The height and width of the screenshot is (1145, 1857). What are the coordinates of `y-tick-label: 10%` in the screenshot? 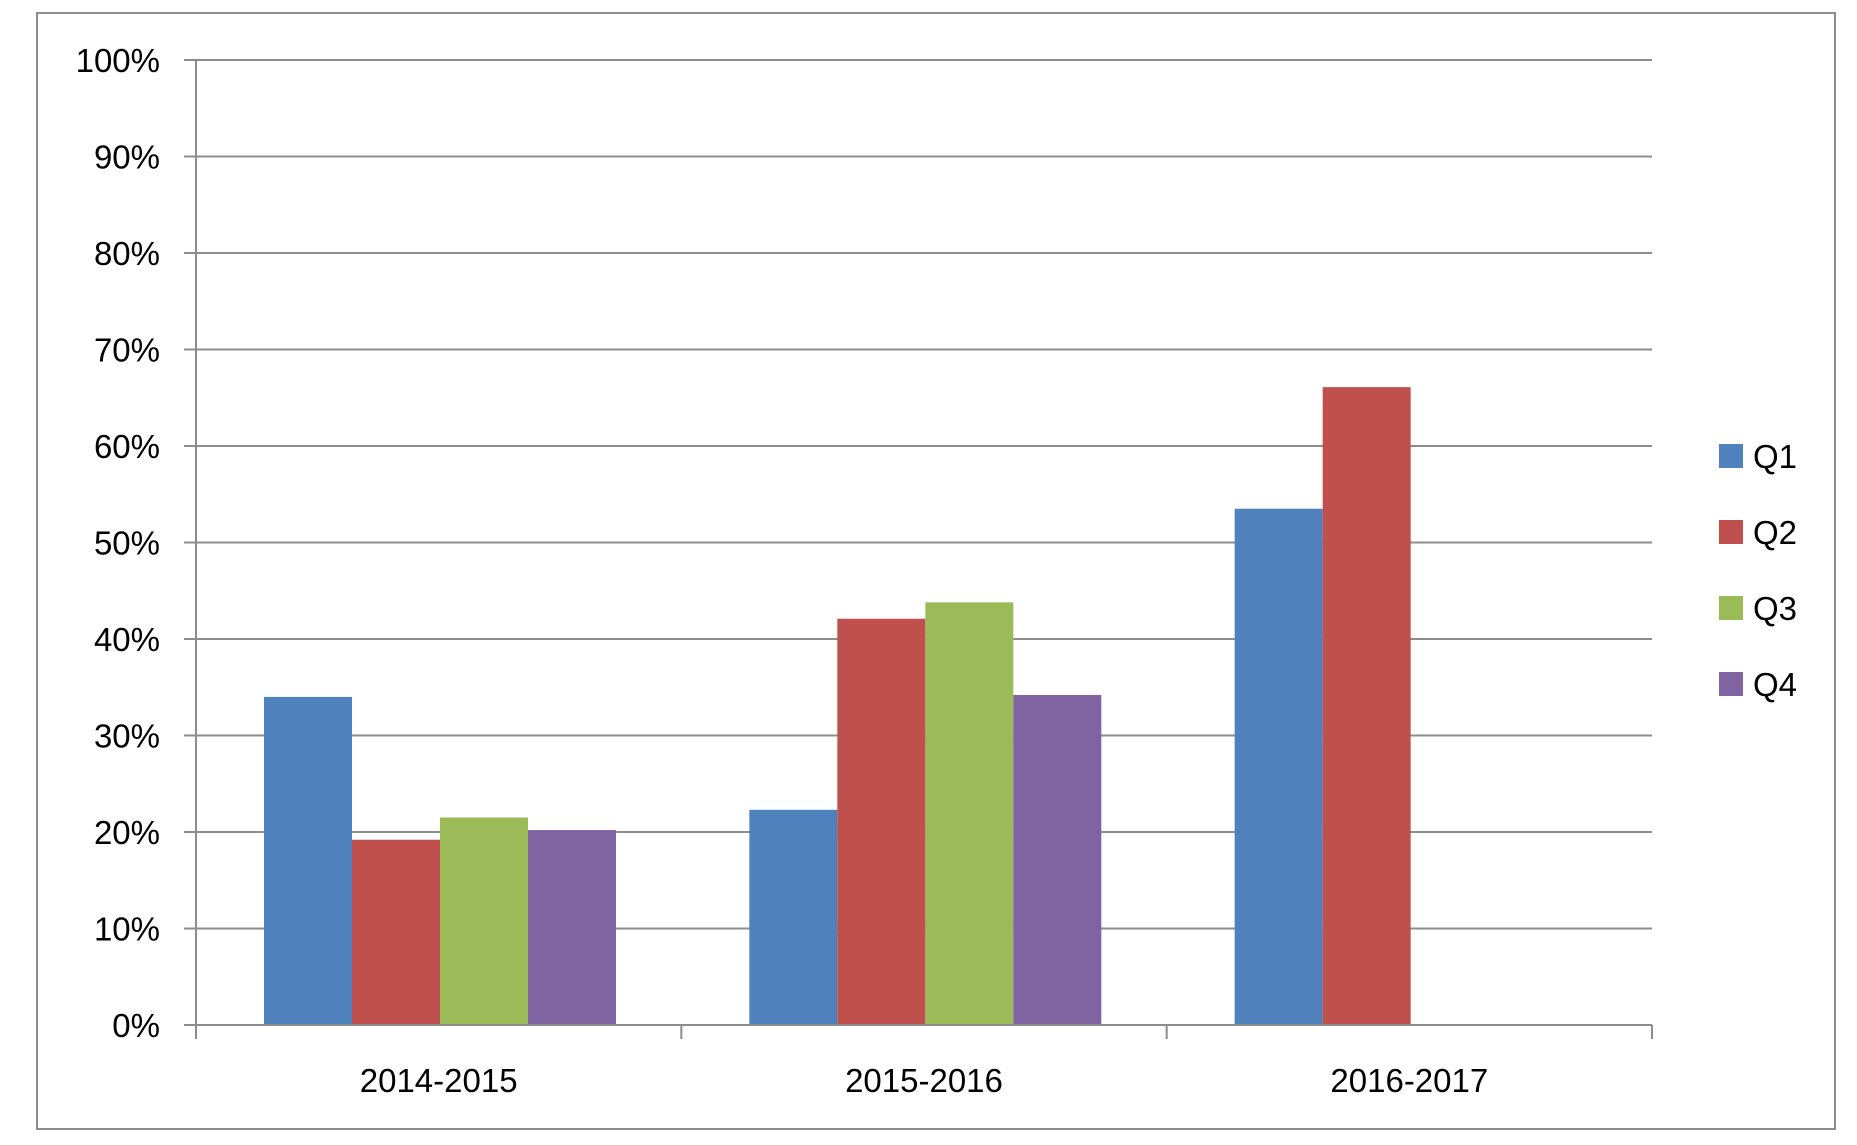 It's located at (127, 929).